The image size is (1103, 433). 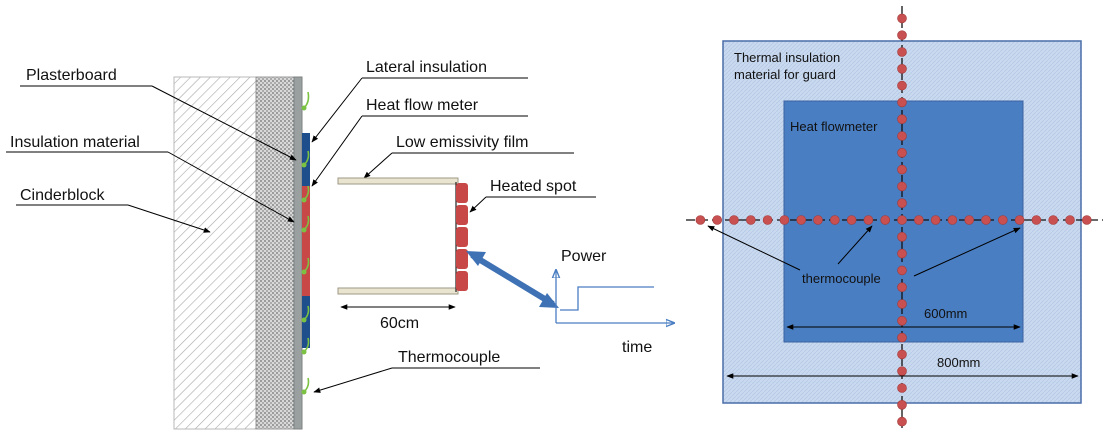 What do you see at coordinates (275, 253) in the screenshot?
I see `insulation-layer` at bounding box center [275, 253].